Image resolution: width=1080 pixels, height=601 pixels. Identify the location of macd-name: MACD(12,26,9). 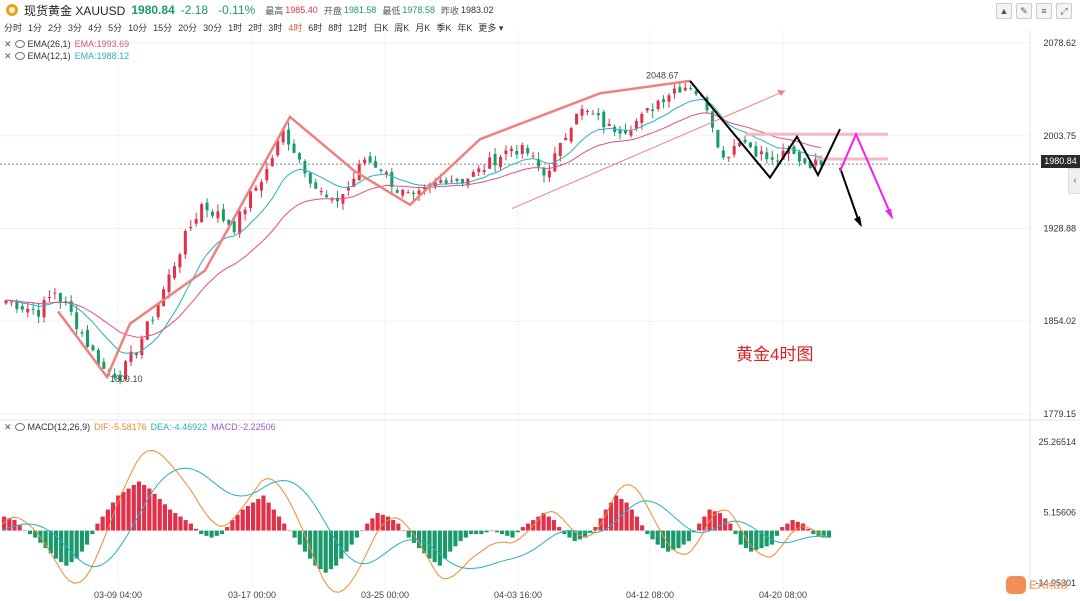
(59, 427).